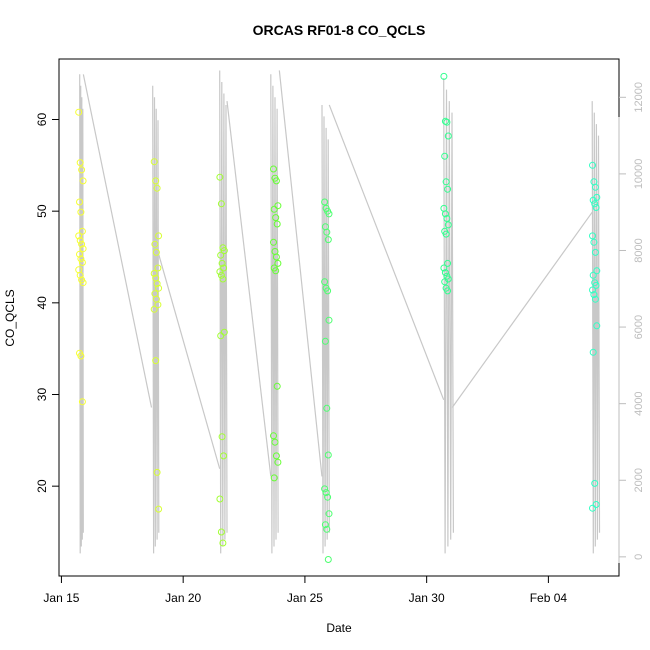 The image size is (650, 650). I want to click on secondary-y-tick-label: 8000, so click(639, 250).